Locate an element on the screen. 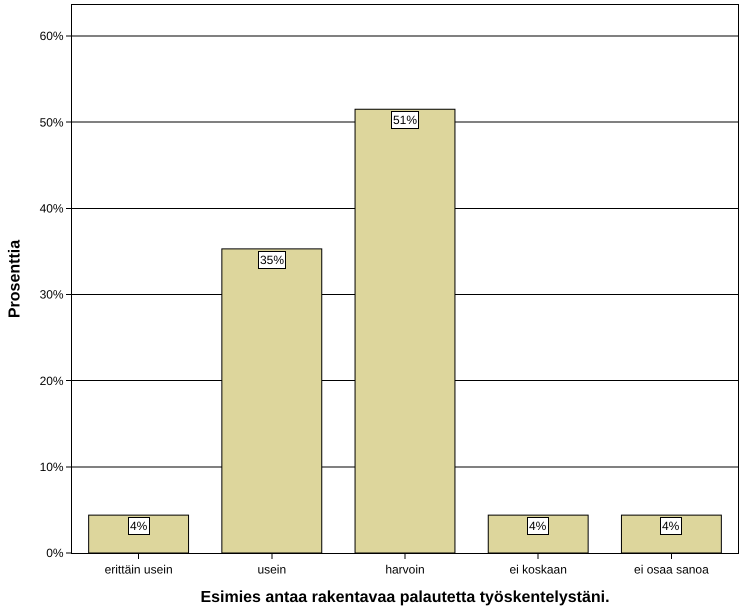 The image size is (745, 614). x-tick-label: erittäin usein is located at coordinates (138, 569).